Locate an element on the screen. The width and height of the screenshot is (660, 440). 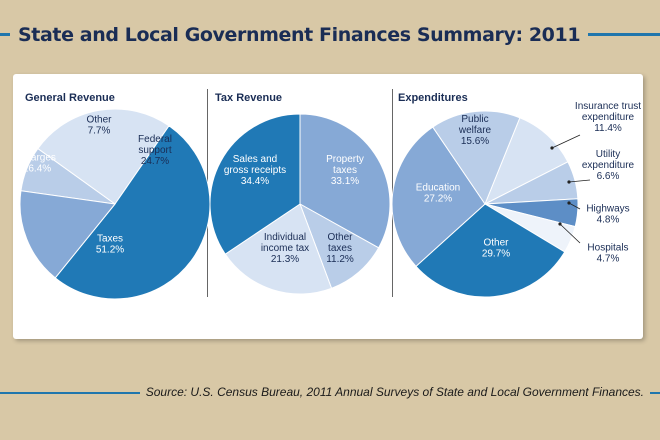
pie-2-label-0: Insurance trust expenditure 11.4% is located at coordinates (608, 117).